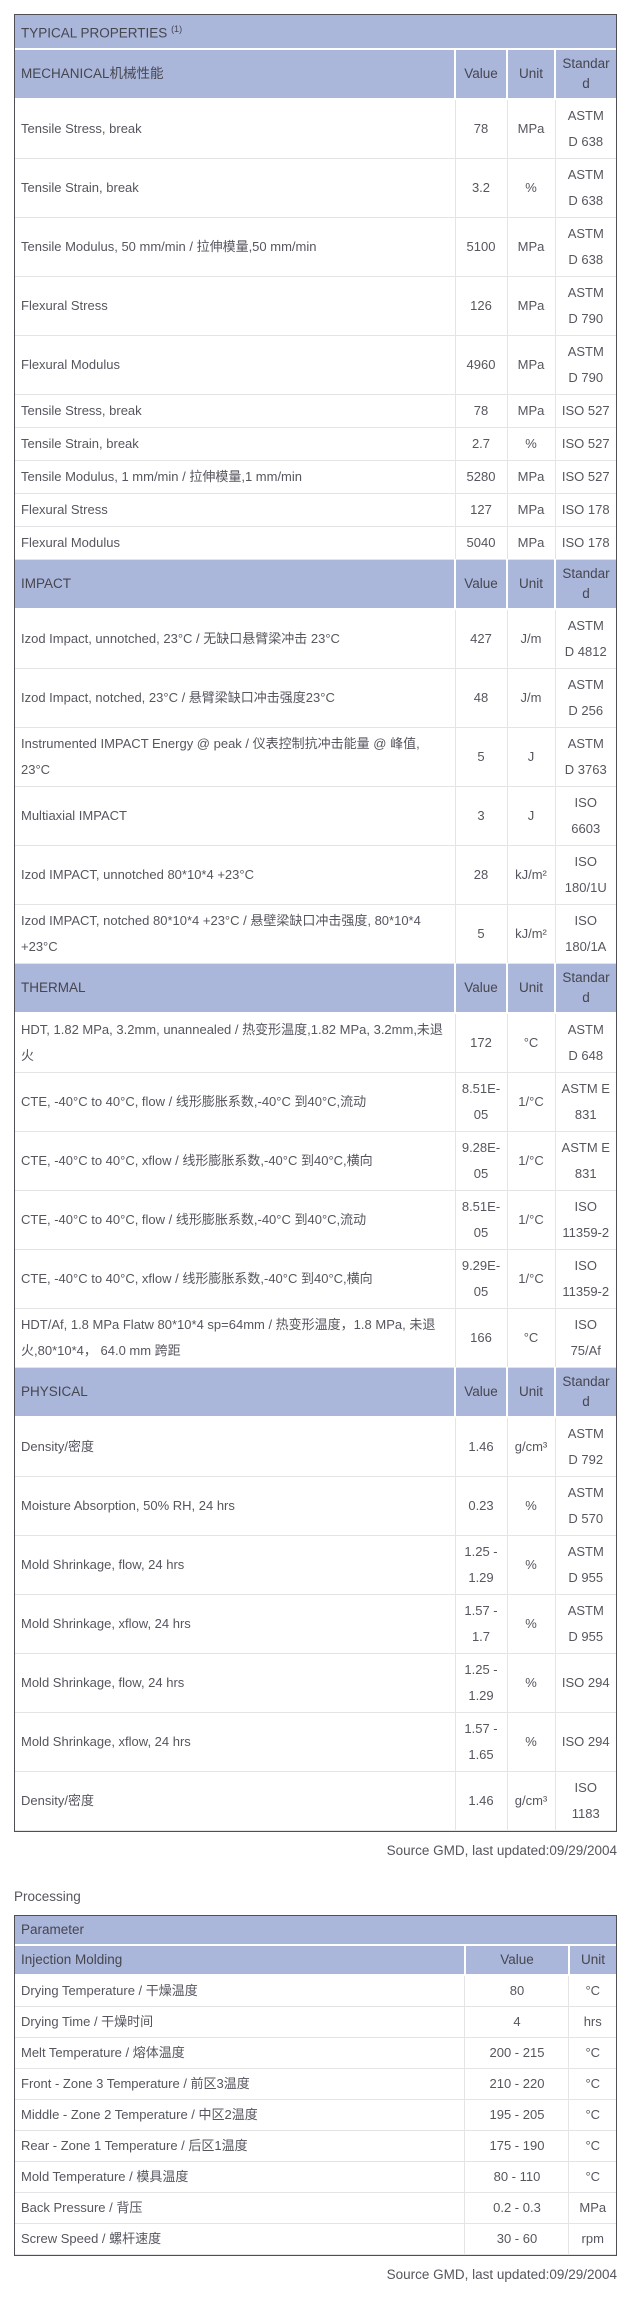 Image resolution: width=631 pixels, height=2324 pixels. Describe the element at coordinates (240, 2053) in the screenshot. I see `parameter-cell: Melt Temperature / 熔体温度` at that location.